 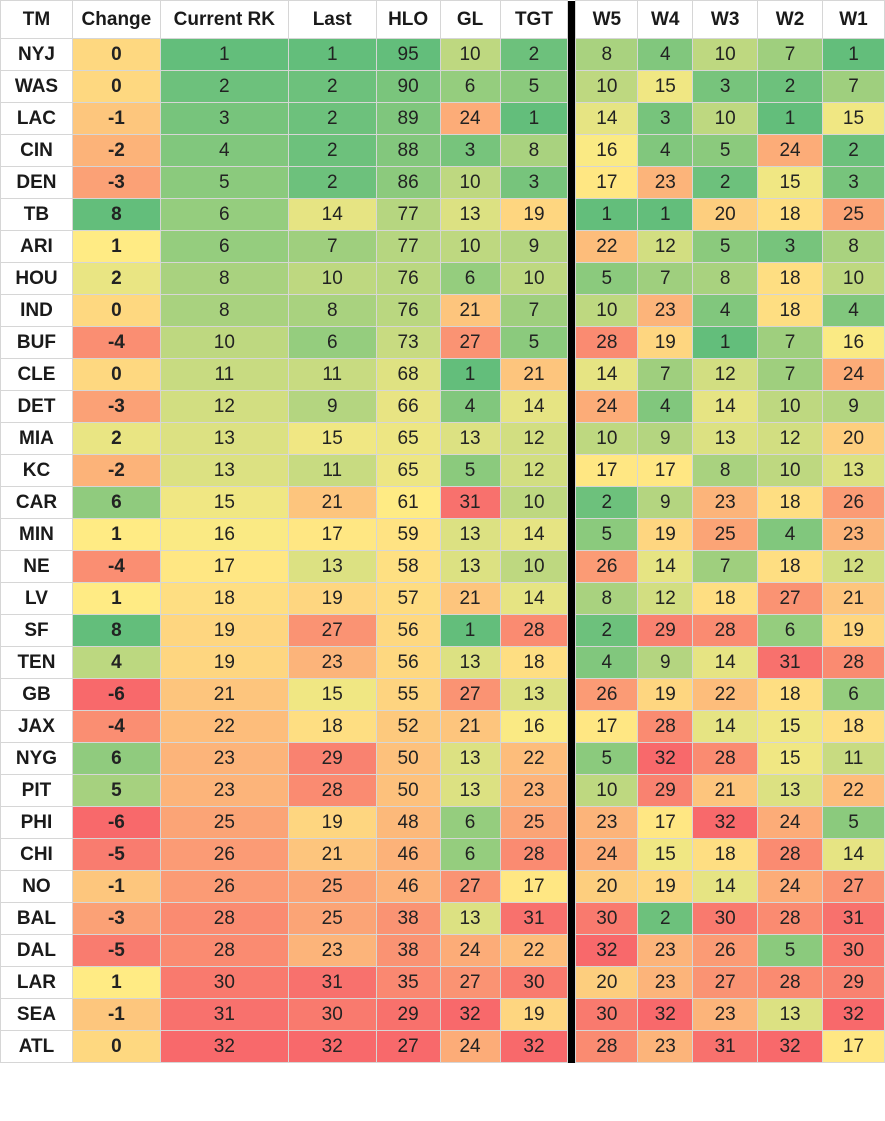 What do you see at coordinates (470, 438) in the screenshot?
I see `cell-gl: 13` at bounding box center [470, 438].